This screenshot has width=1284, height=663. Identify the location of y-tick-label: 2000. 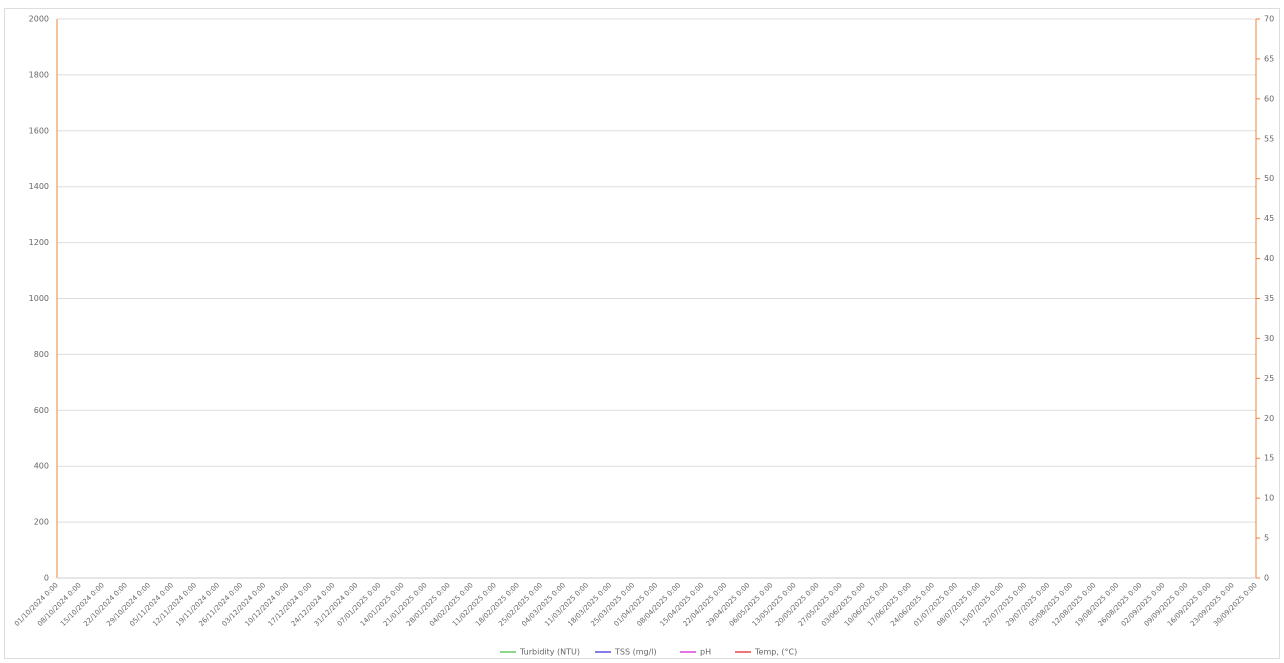
(39, 19).